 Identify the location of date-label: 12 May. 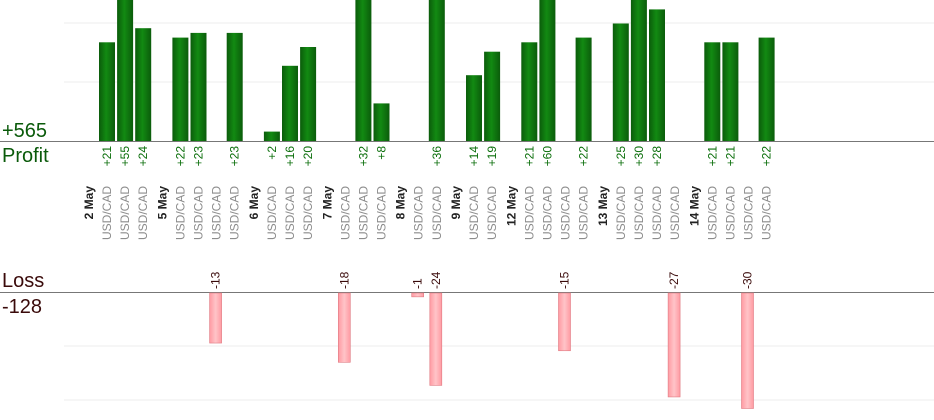
(511, 206).